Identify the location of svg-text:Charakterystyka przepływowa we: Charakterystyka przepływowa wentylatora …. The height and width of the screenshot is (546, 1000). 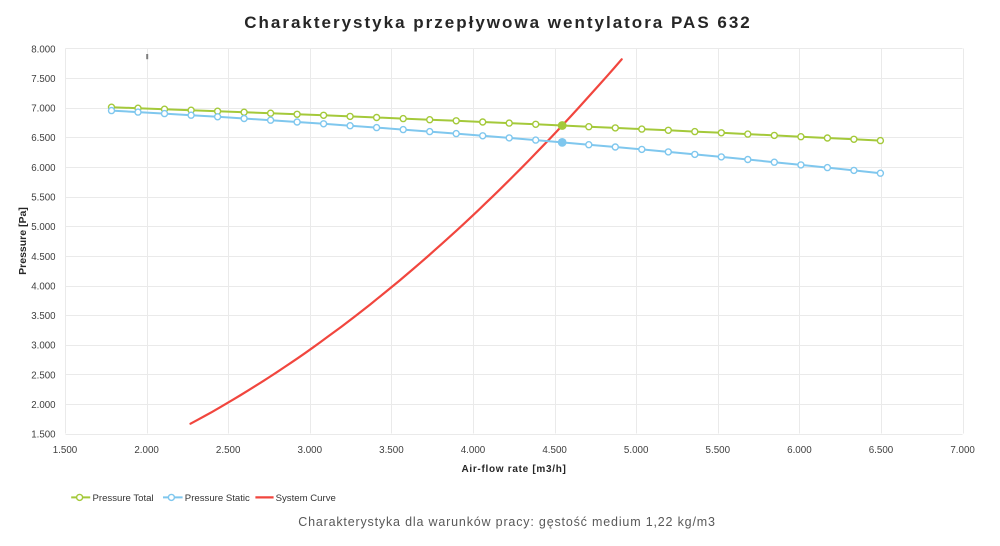
(498, 22).